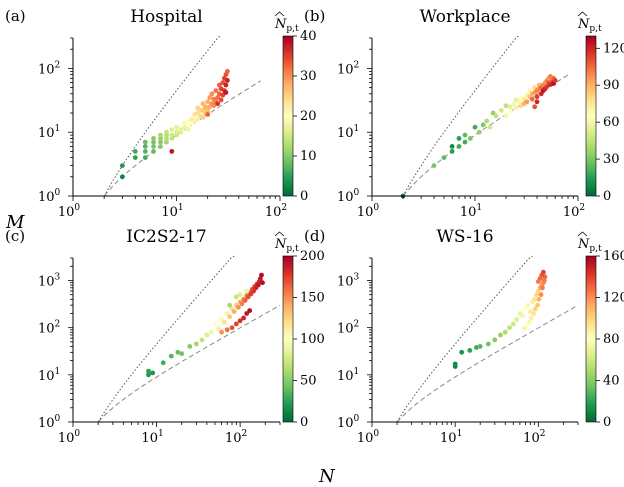  I want to click on colorbar-tick-label: 0, so click(607, 422).